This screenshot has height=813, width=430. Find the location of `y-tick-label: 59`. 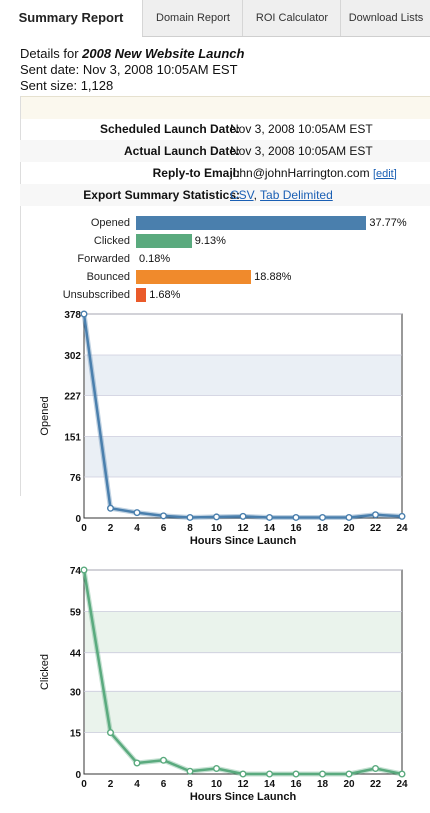

y-tick-label: 59 is located at coordinates (76, 612).